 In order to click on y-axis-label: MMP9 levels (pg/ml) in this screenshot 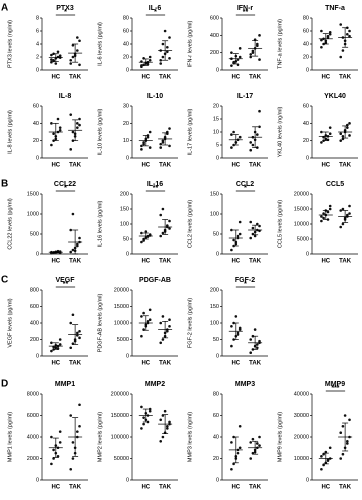, I will do `click(280, 437)`.